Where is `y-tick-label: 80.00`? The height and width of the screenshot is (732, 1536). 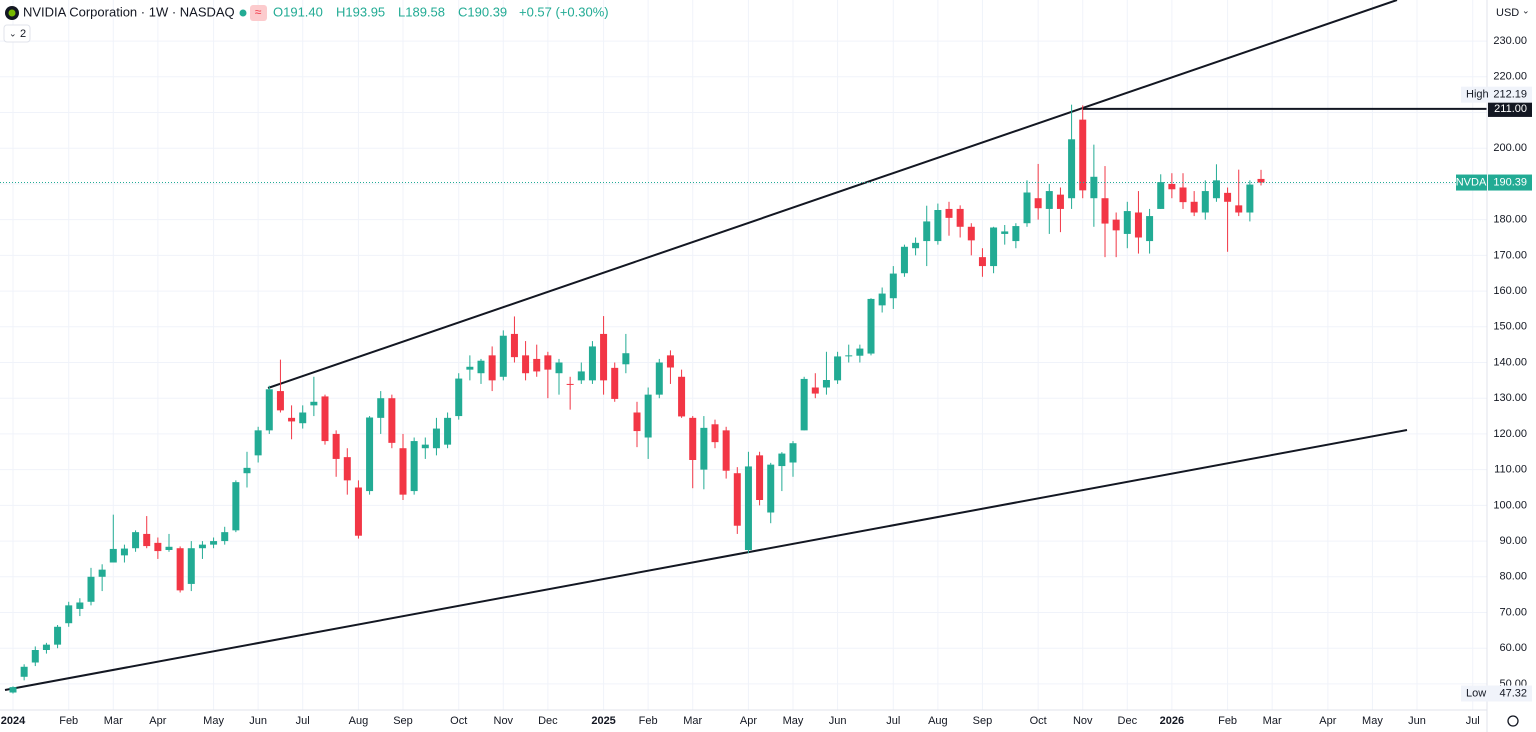
y-tick-label: 80.00 is located at coordinates (1513, 577).